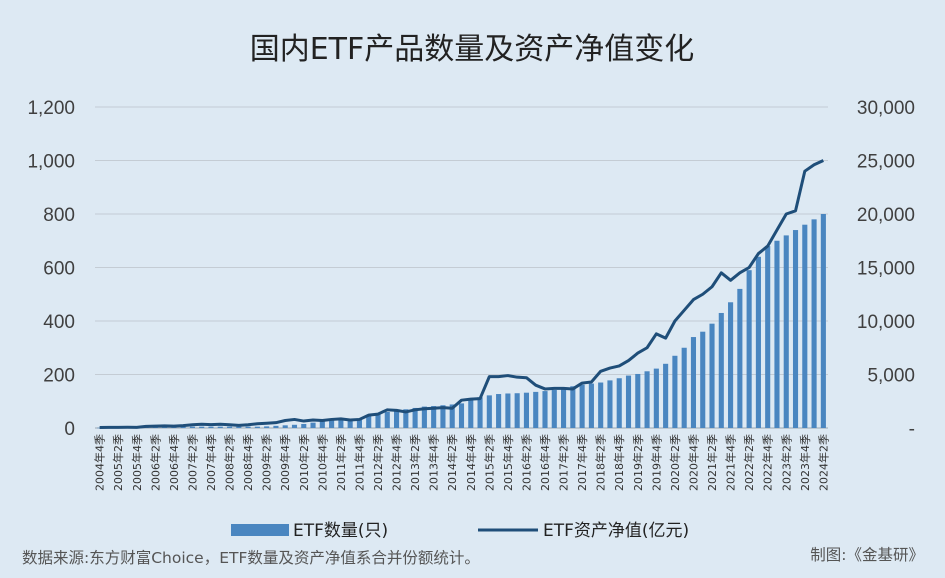 The width and height of the screenshot is (945, 578). I want to click on x-tick-label: 2019年4季, so click(656, 462).